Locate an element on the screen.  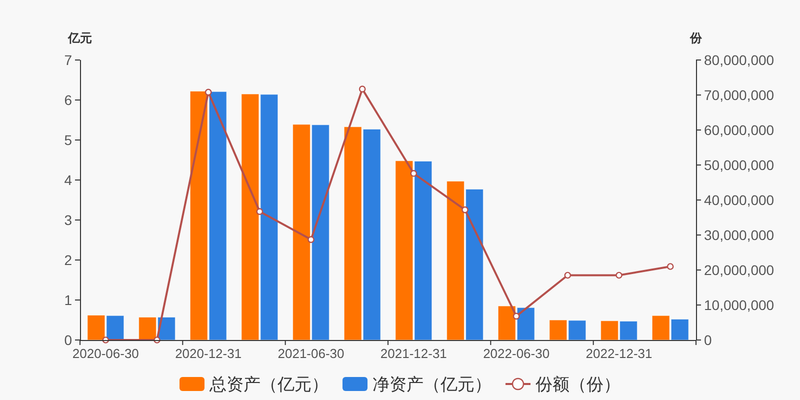
y2-tick-label: 20,000,000 is located at coordinates (739, 270).